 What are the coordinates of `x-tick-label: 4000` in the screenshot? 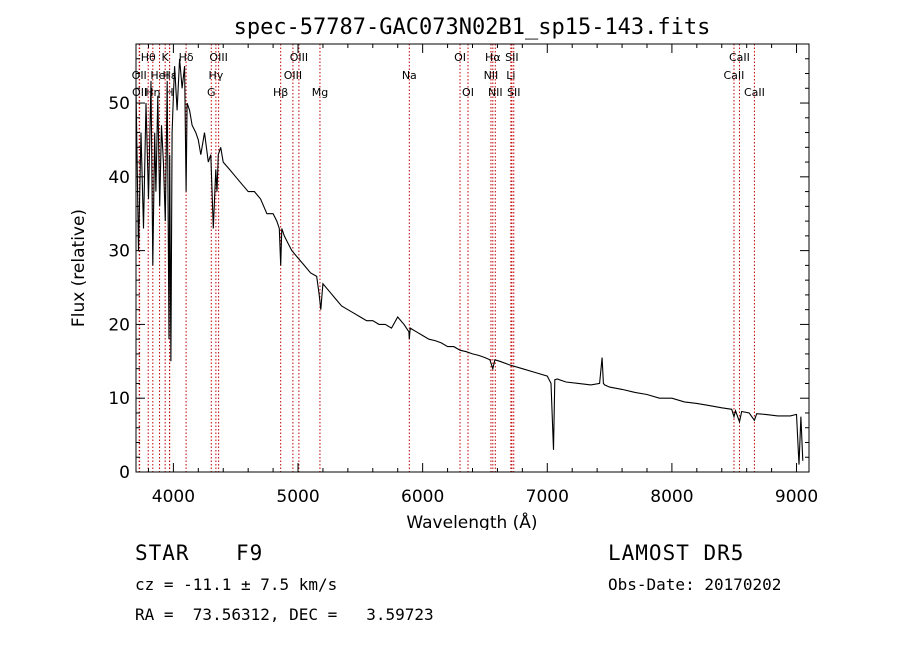 It's located at (173, 497).